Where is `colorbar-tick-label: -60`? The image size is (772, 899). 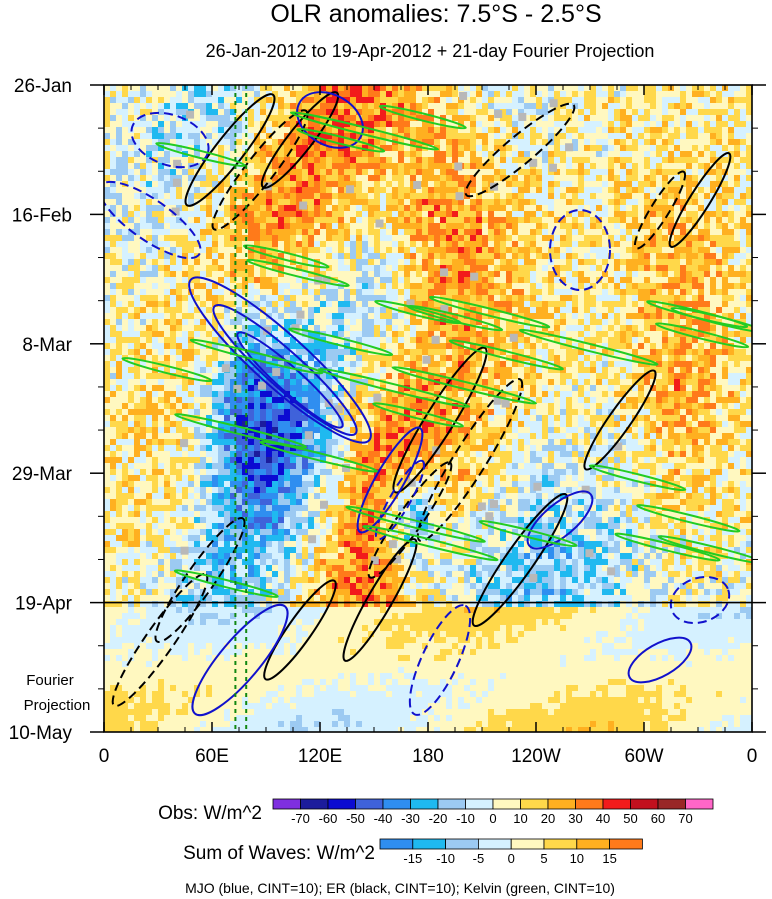
colorbar-tick-label: -60 is located at coordinates (328, 818).